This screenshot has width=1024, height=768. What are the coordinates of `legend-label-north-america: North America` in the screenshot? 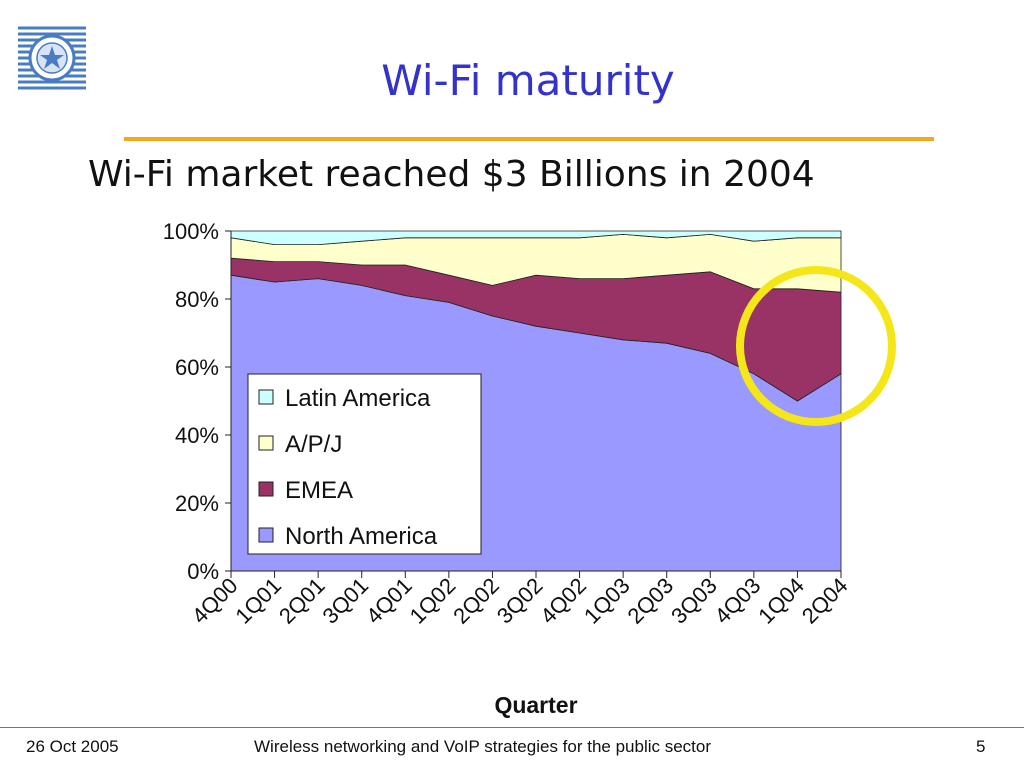 It's located at (361, 536).